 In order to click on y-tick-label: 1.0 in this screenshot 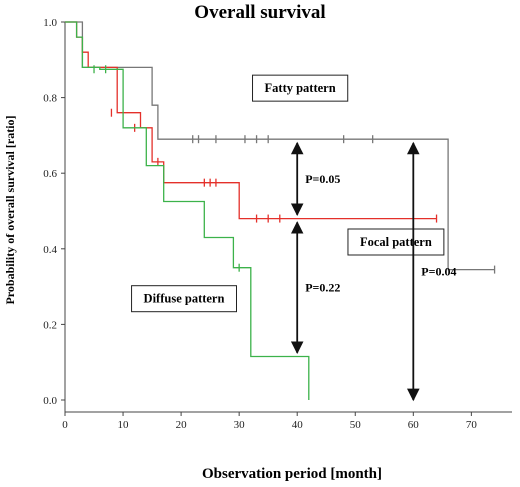, I will do `click(50, 23)`.